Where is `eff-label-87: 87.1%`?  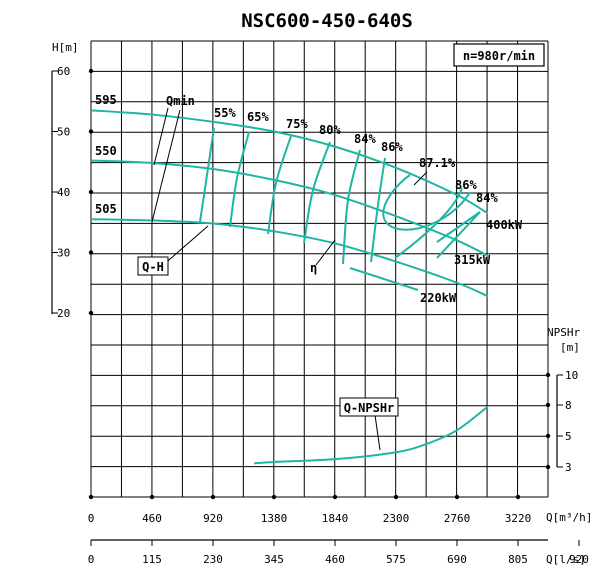 eff-label-87: 87.1% is located at coordinates (437, 163).